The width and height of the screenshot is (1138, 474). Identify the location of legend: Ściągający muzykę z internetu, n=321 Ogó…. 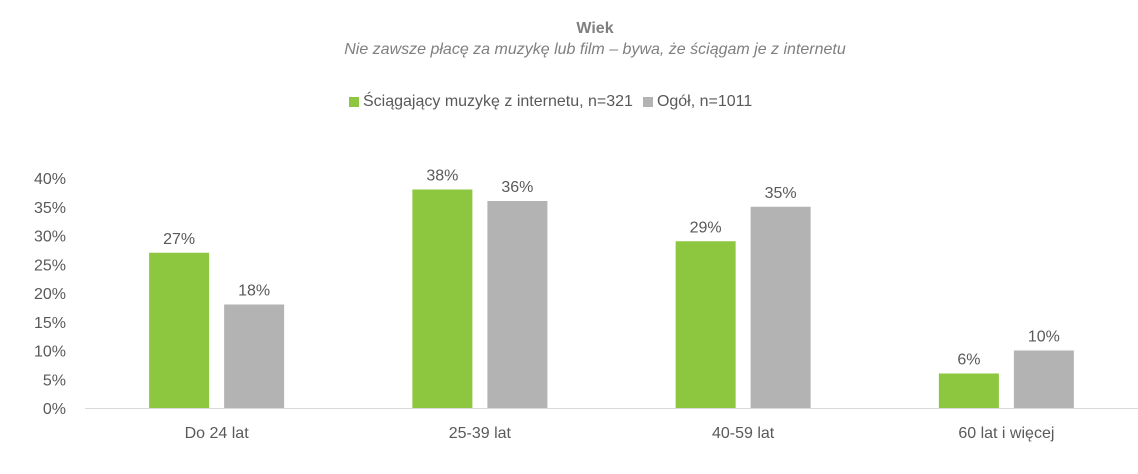
(555, 102).